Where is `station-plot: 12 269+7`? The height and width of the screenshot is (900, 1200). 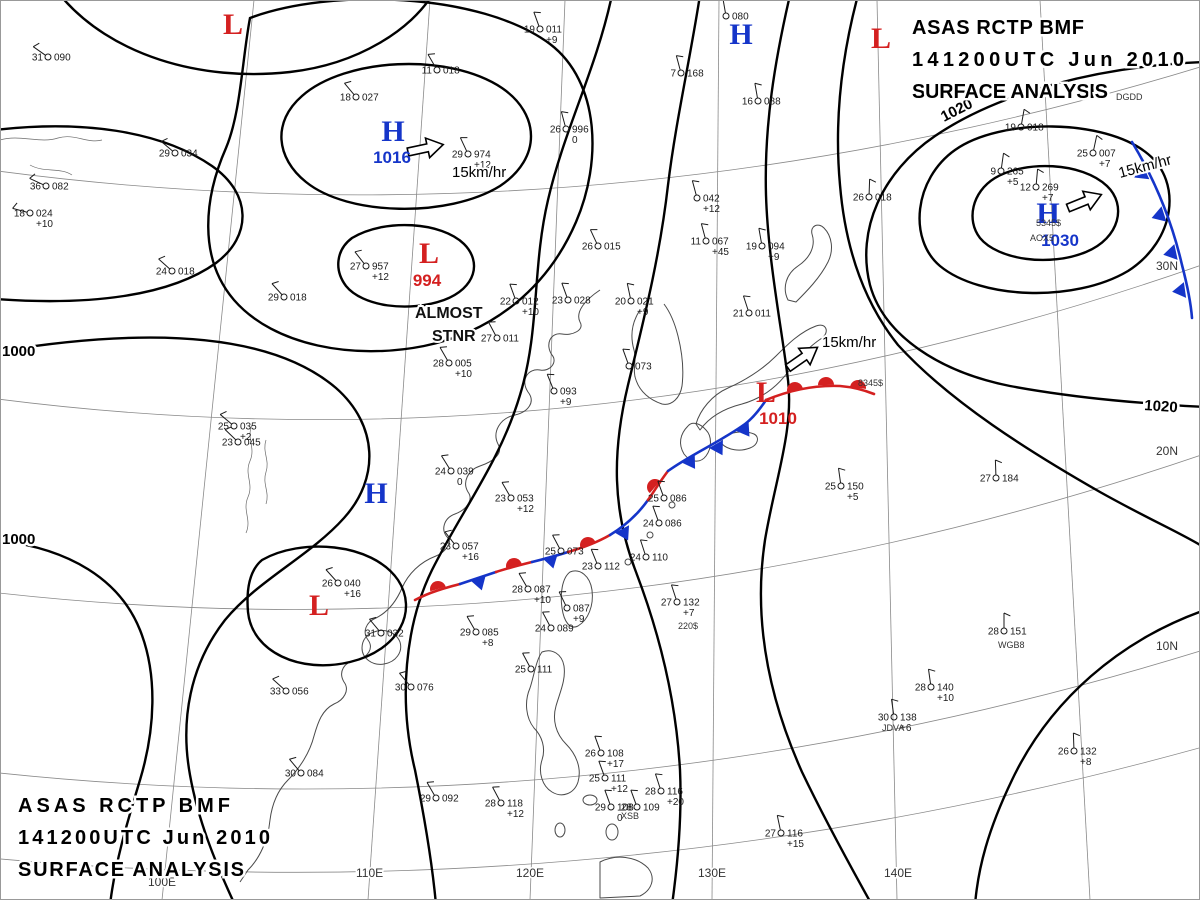
station-plot: 12 269+7 is located at coordinates (1039, 186).